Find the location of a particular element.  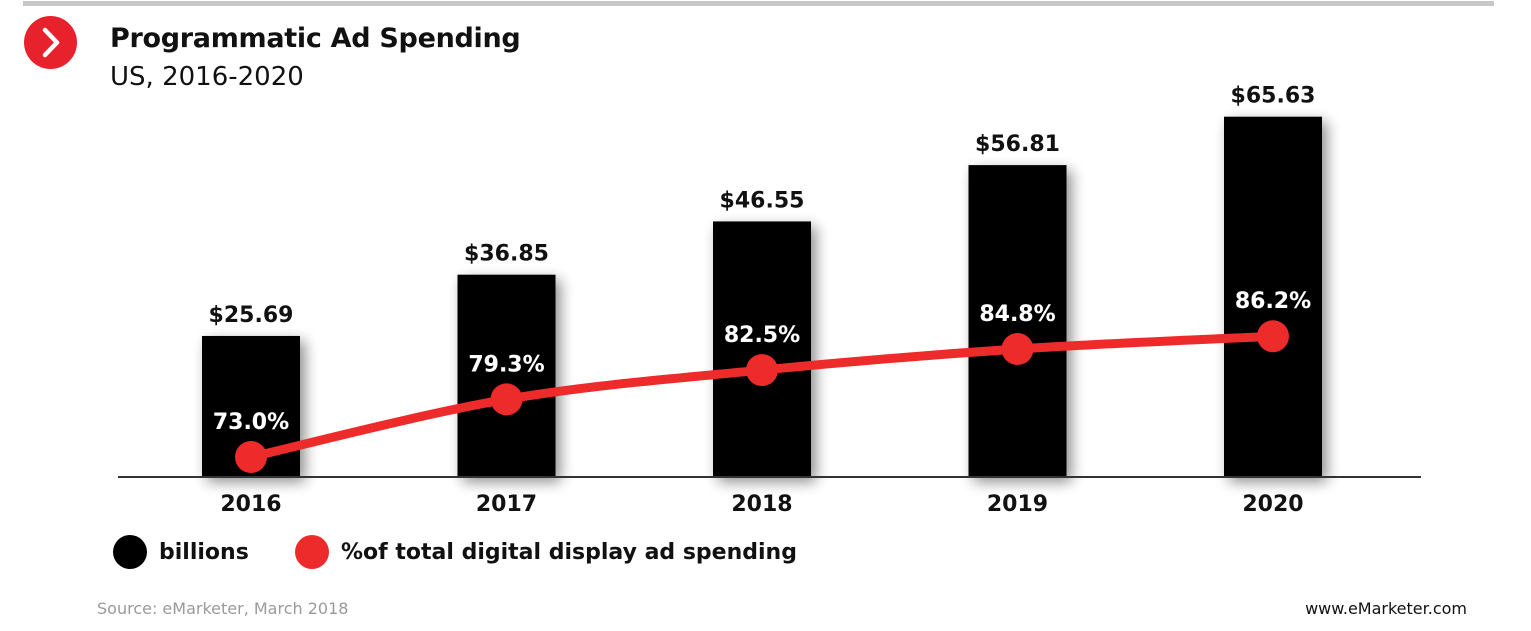

badge is located at coordinates (50, 42).